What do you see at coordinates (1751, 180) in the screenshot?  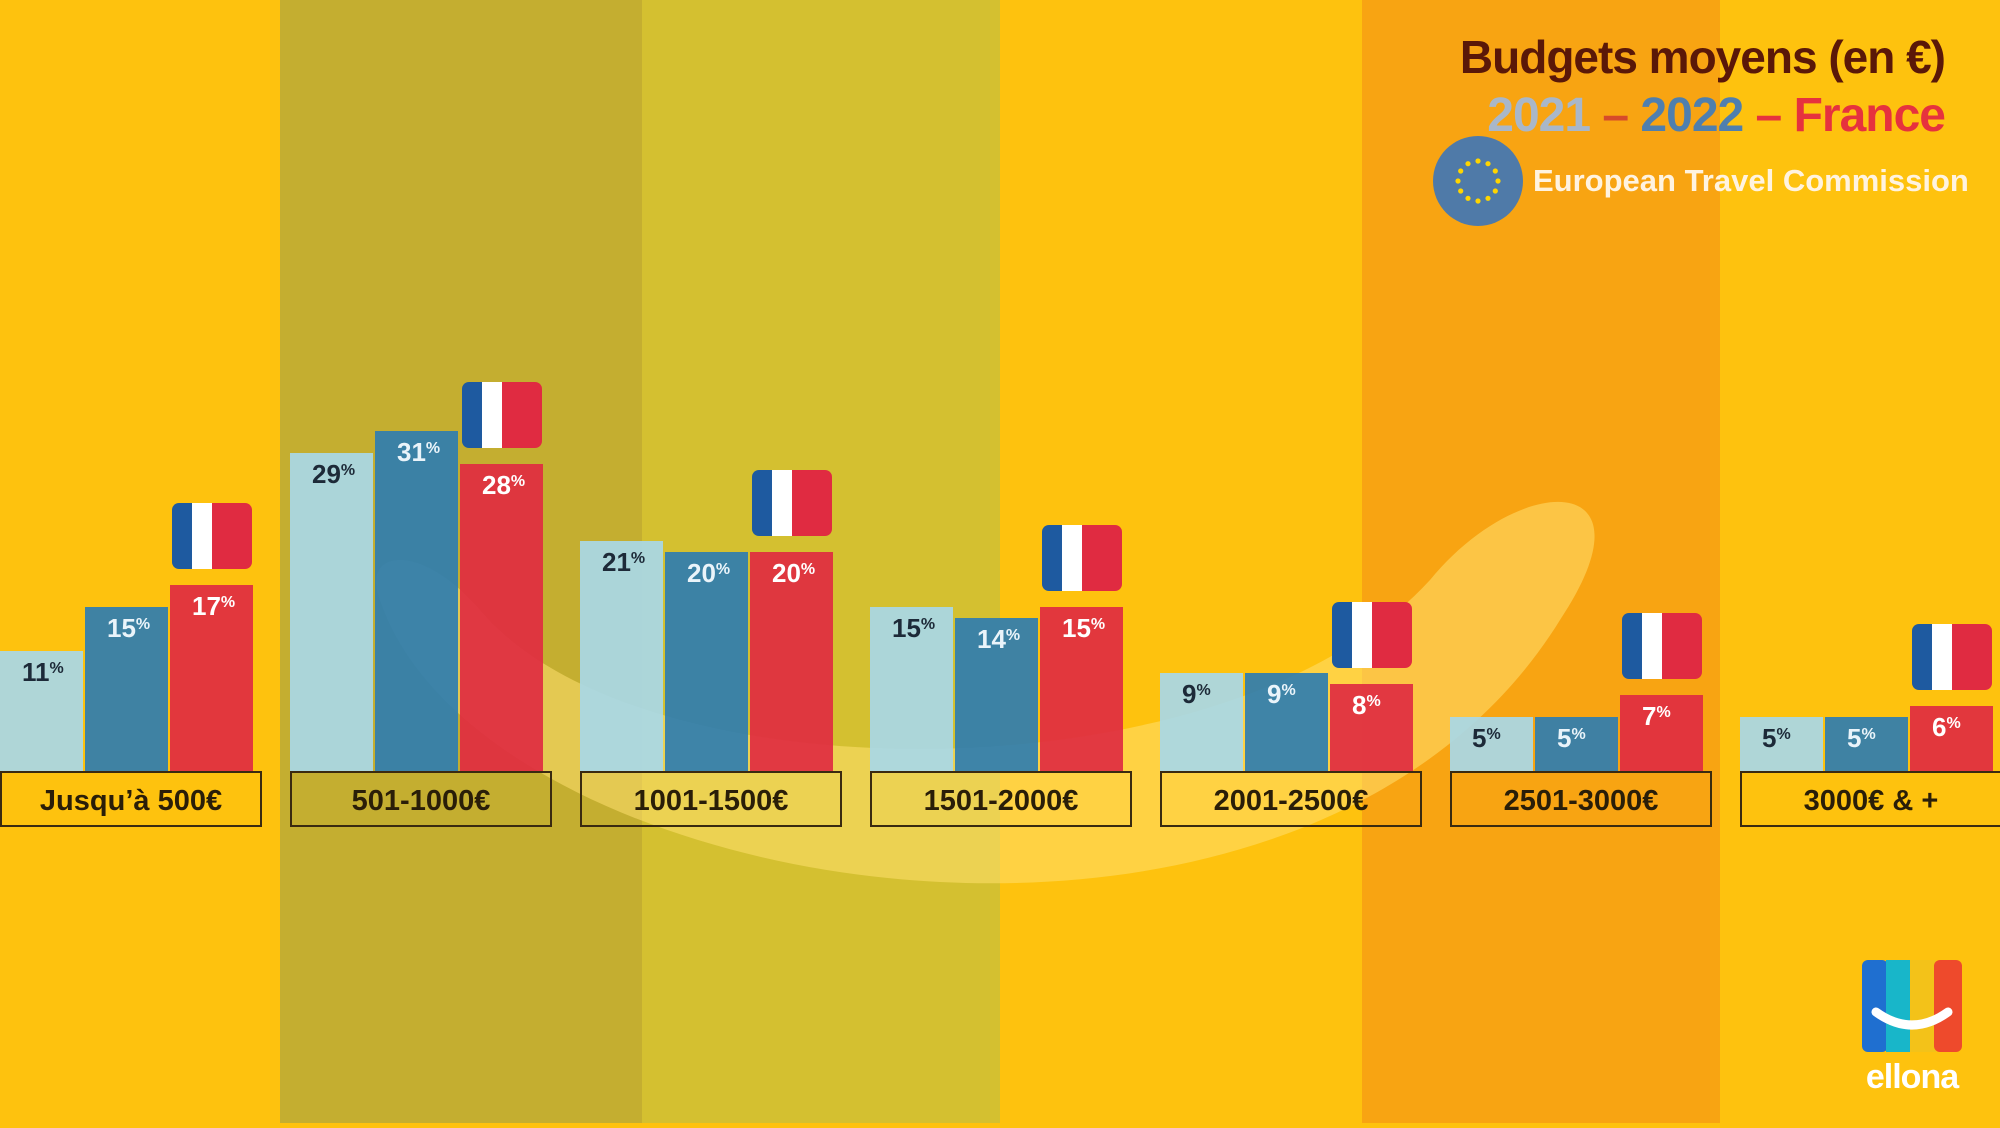 I see `source-link: European Travel Commission` at bounding box center [1751, 180].